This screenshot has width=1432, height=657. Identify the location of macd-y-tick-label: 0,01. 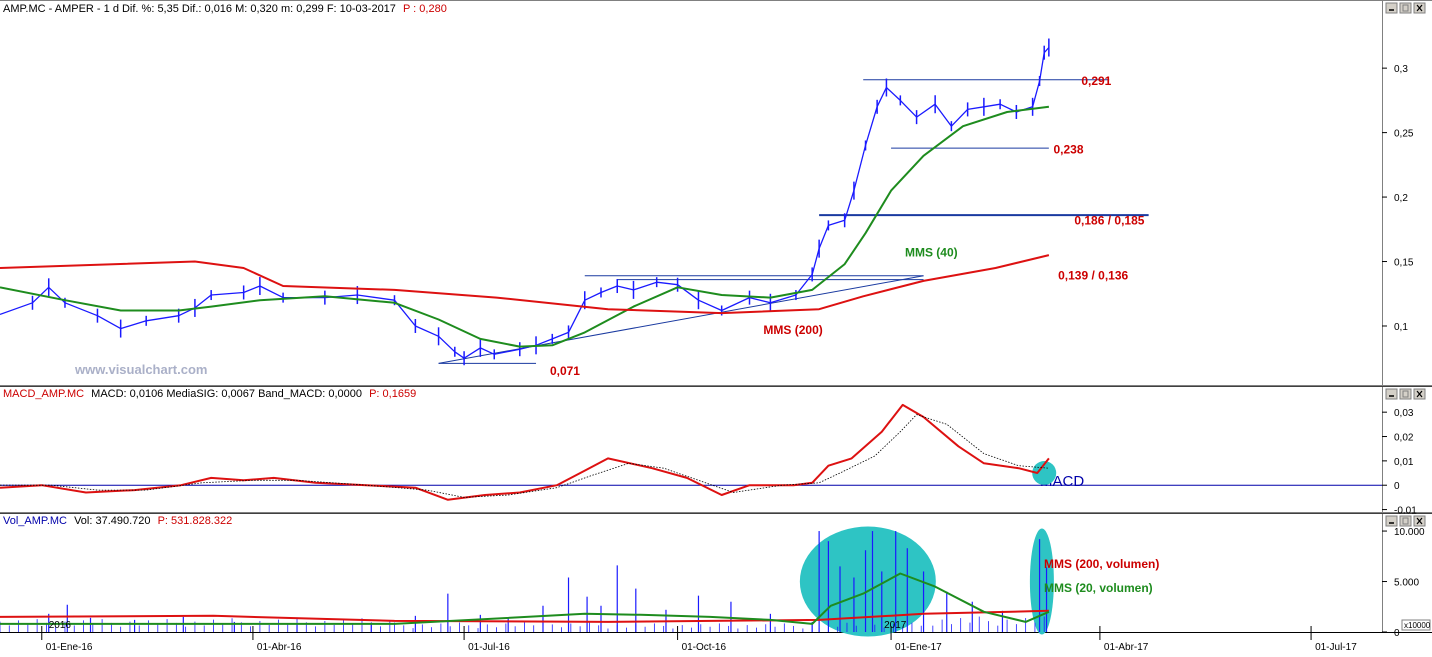
(1404, 462).